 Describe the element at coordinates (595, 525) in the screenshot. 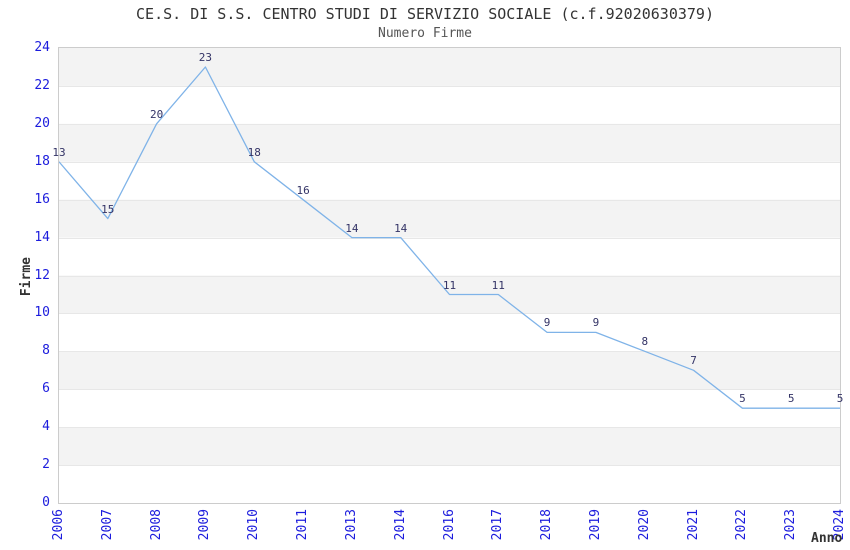

I see `x-tick-label: 2019` at that location.